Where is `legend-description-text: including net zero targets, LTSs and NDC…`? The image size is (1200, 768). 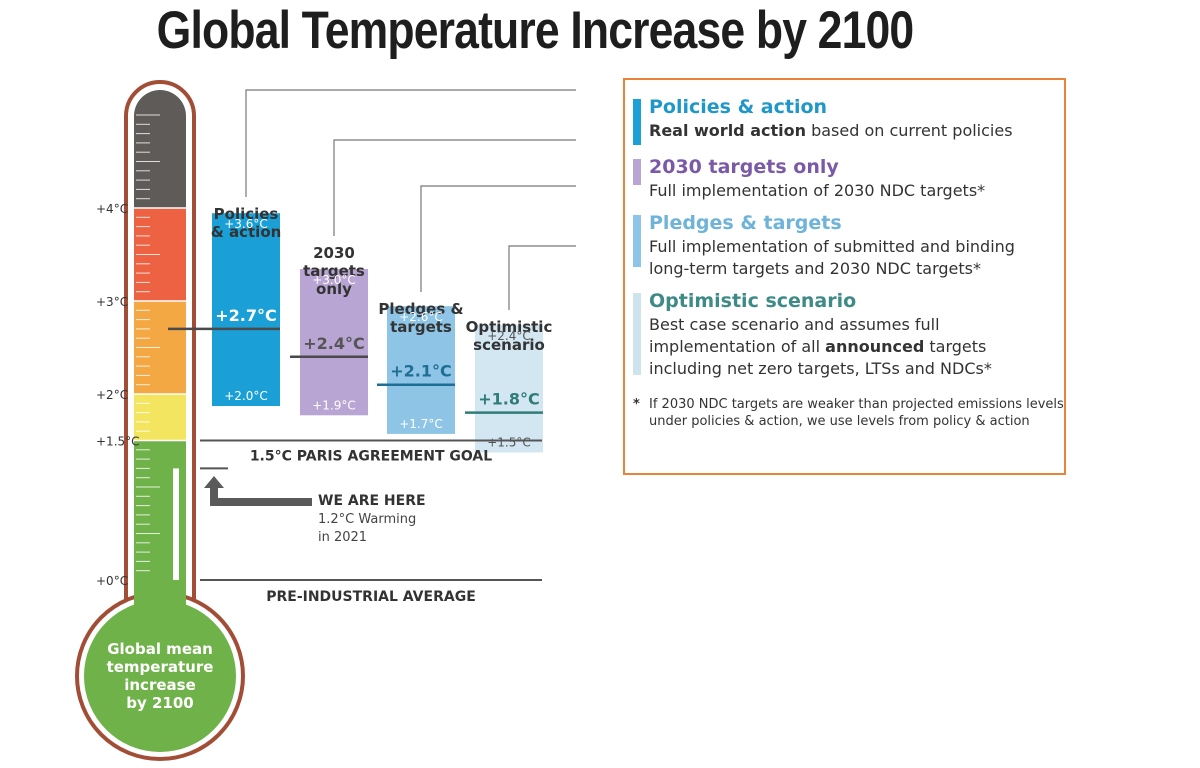
legend-description-text: including net zero targets, LTSs and NDC… is located at coordinates (820, 368).